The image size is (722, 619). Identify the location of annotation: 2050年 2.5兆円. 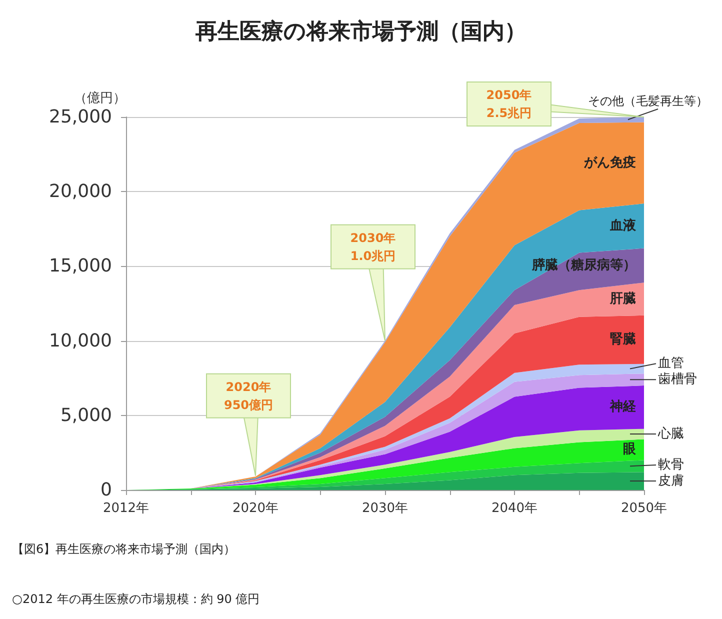
(509, 104).